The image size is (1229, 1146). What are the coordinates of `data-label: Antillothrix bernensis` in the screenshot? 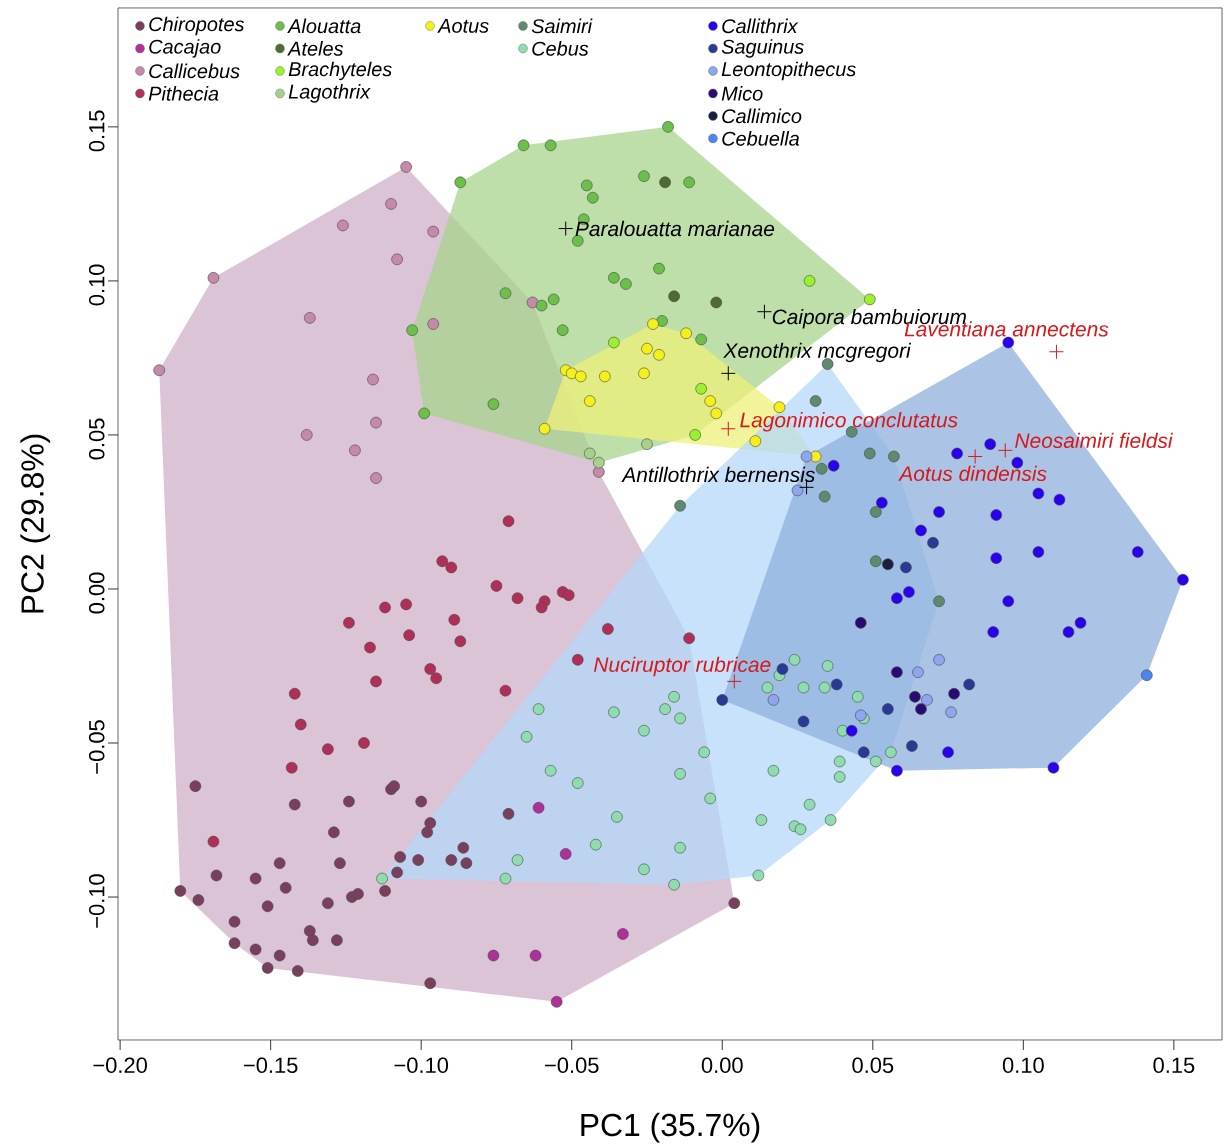 It's located at (718, 474).